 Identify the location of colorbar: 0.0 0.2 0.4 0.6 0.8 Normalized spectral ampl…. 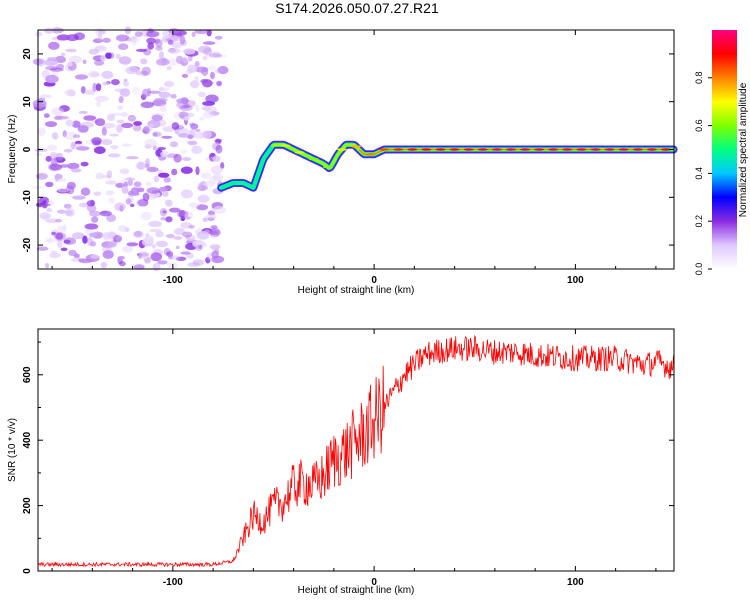
(721, 152).